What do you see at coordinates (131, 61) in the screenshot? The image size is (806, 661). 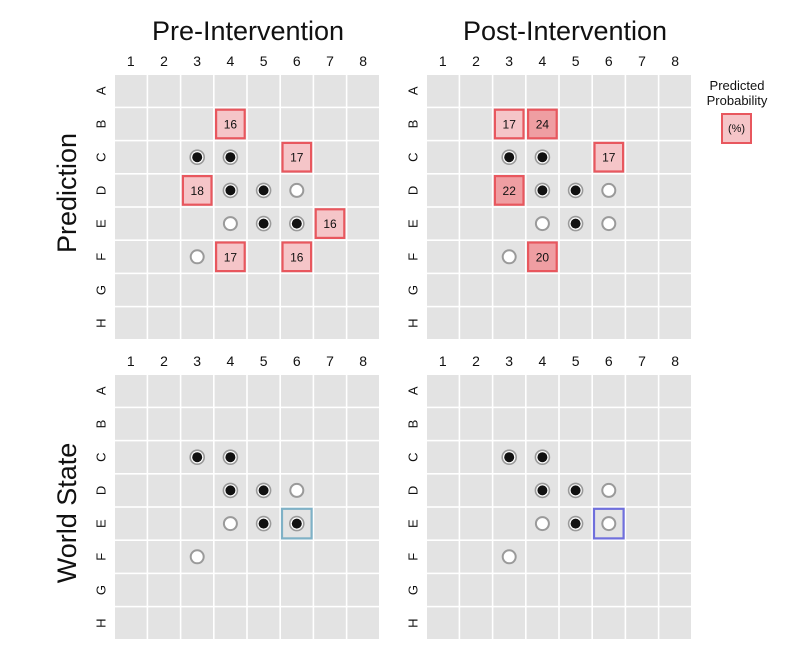 I see `column-label: 1` at bounding box center [131, 61].